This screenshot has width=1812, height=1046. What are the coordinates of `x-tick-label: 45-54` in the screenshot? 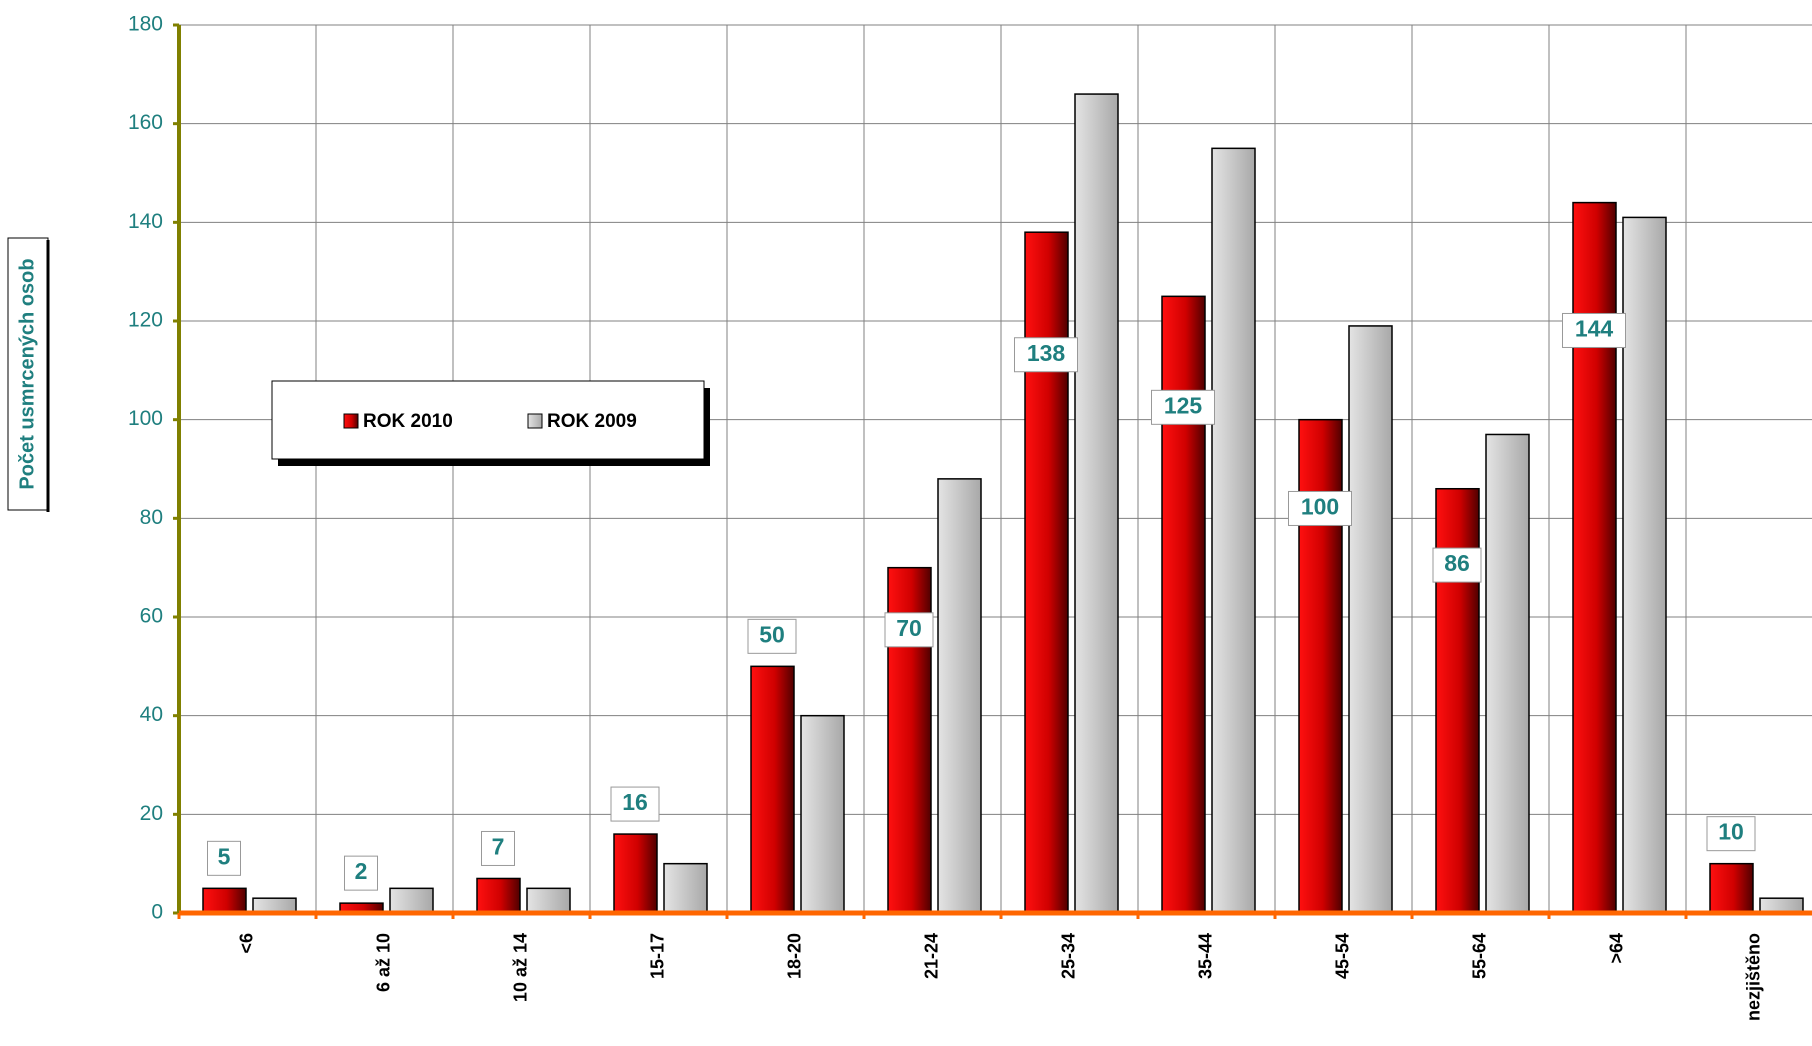 It's located at (1342, 956).